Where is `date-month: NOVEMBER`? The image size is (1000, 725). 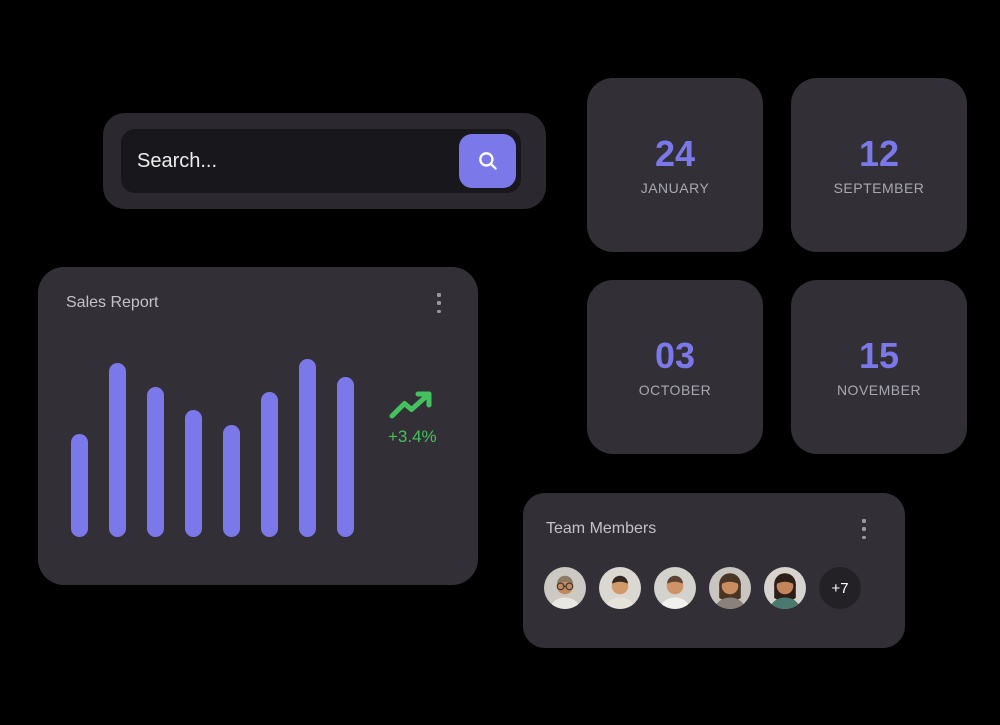 date-month: NOVEMBER is located at coordinates (879, 390).